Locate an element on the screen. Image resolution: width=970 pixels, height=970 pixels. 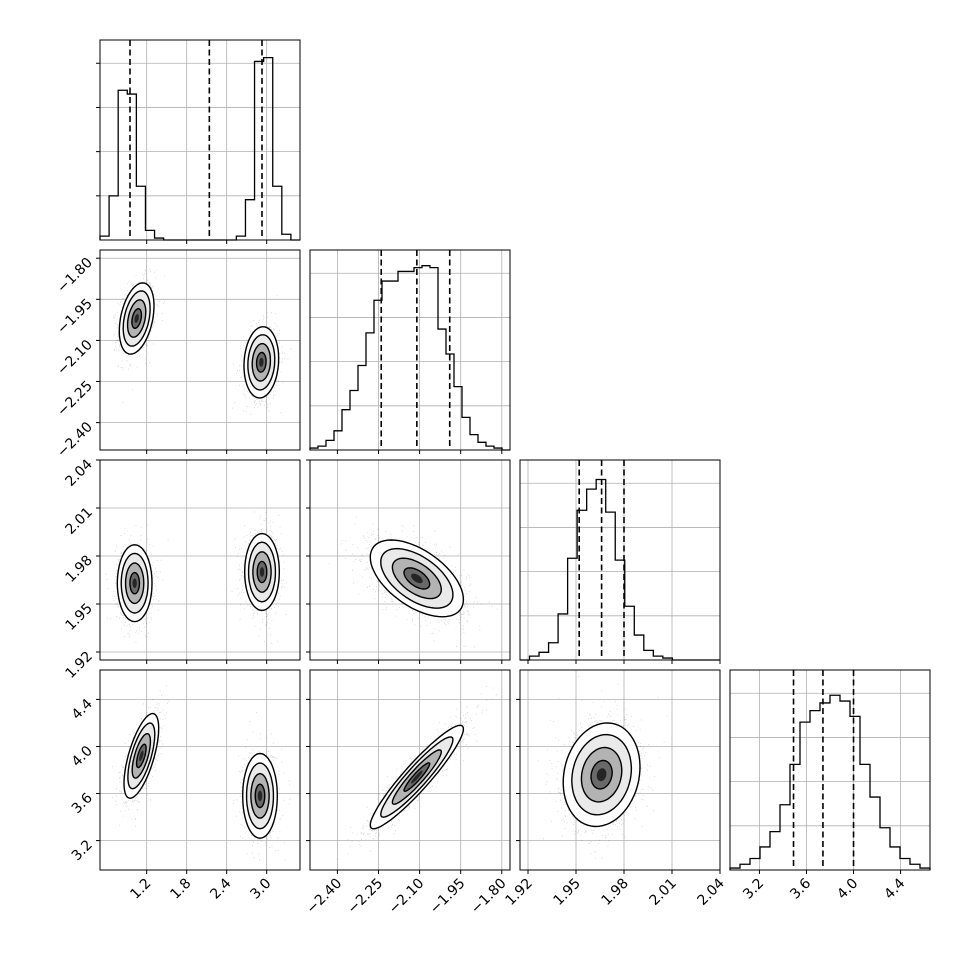
y-tick-label: 4.4 is located at coordinates (82, 709).